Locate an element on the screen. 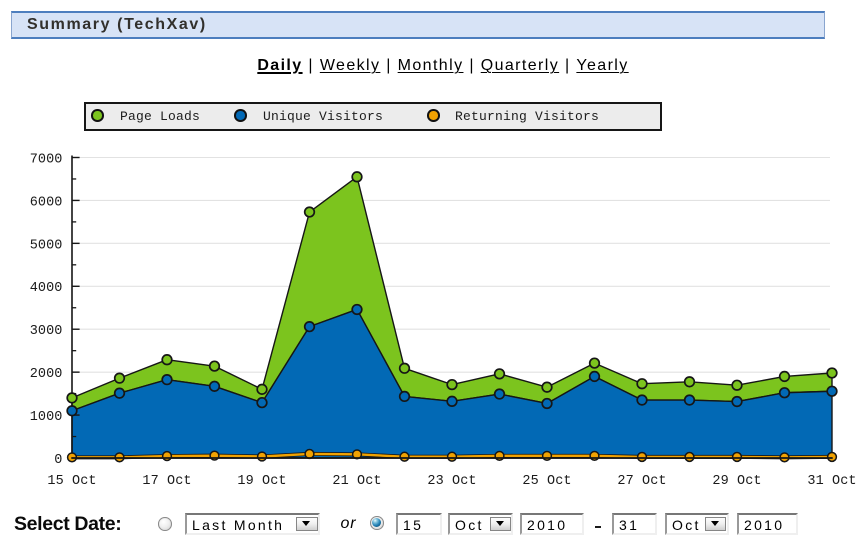 Image resolution: width=866 pixels, height=540 pixels. svg-text: 21 Oct is located at coordinates (356, 481).